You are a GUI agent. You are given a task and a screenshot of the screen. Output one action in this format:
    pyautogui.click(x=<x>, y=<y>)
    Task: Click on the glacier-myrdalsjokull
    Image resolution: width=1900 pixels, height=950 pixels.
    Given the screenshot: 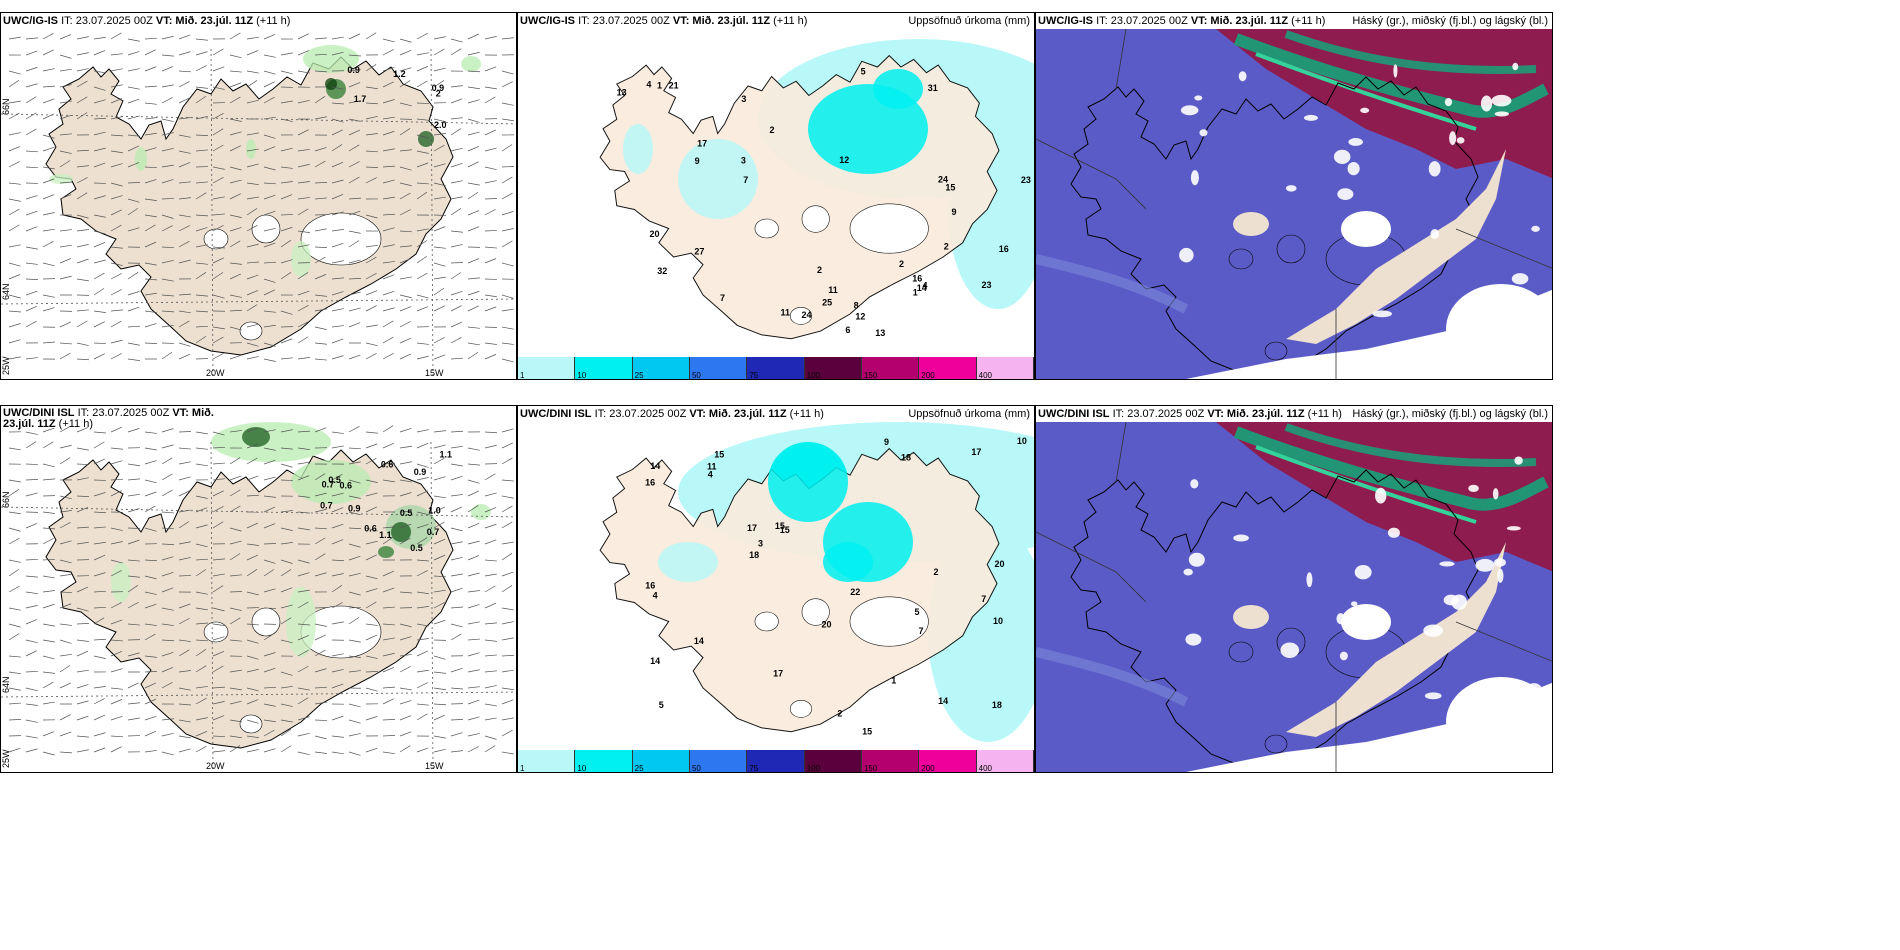 What is the action you would take?
    pyautogui.click(x=801, y=709)
    